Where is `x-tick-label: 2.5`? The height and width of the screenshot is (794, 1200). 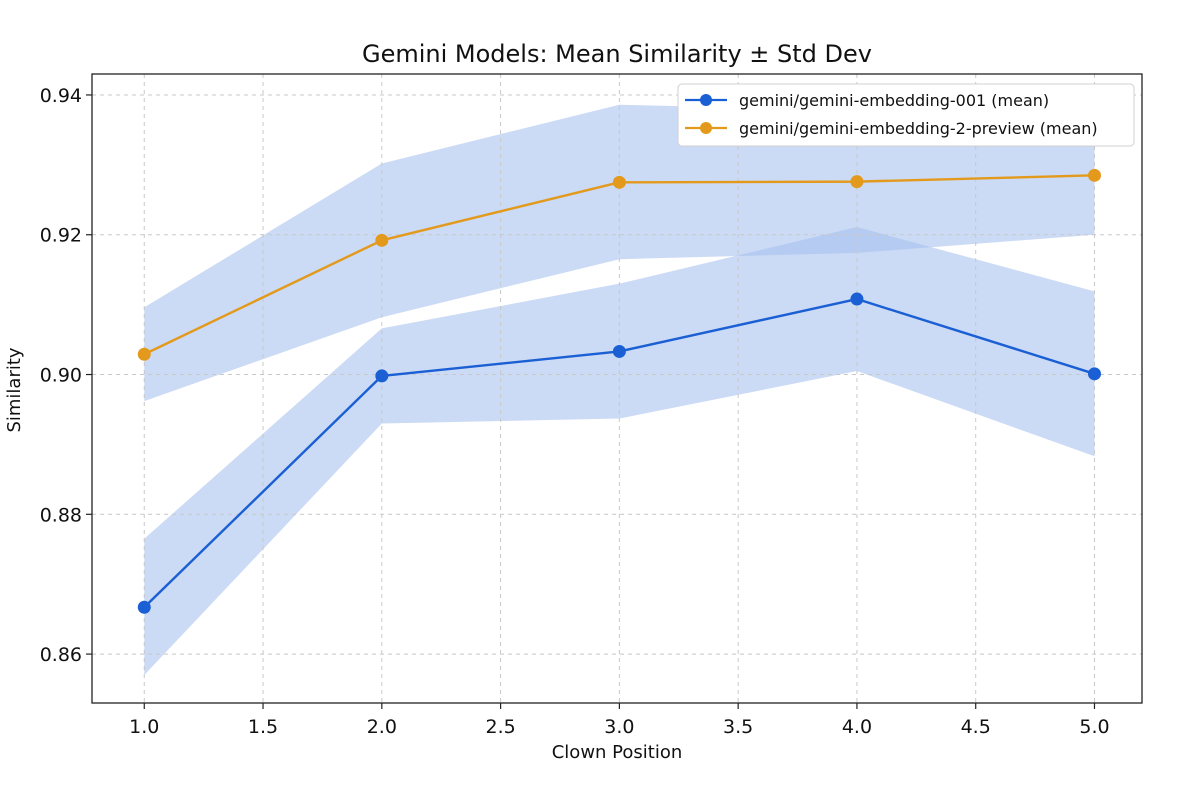
x-tick-label: 2.5 is located at coordinates (500, 727).